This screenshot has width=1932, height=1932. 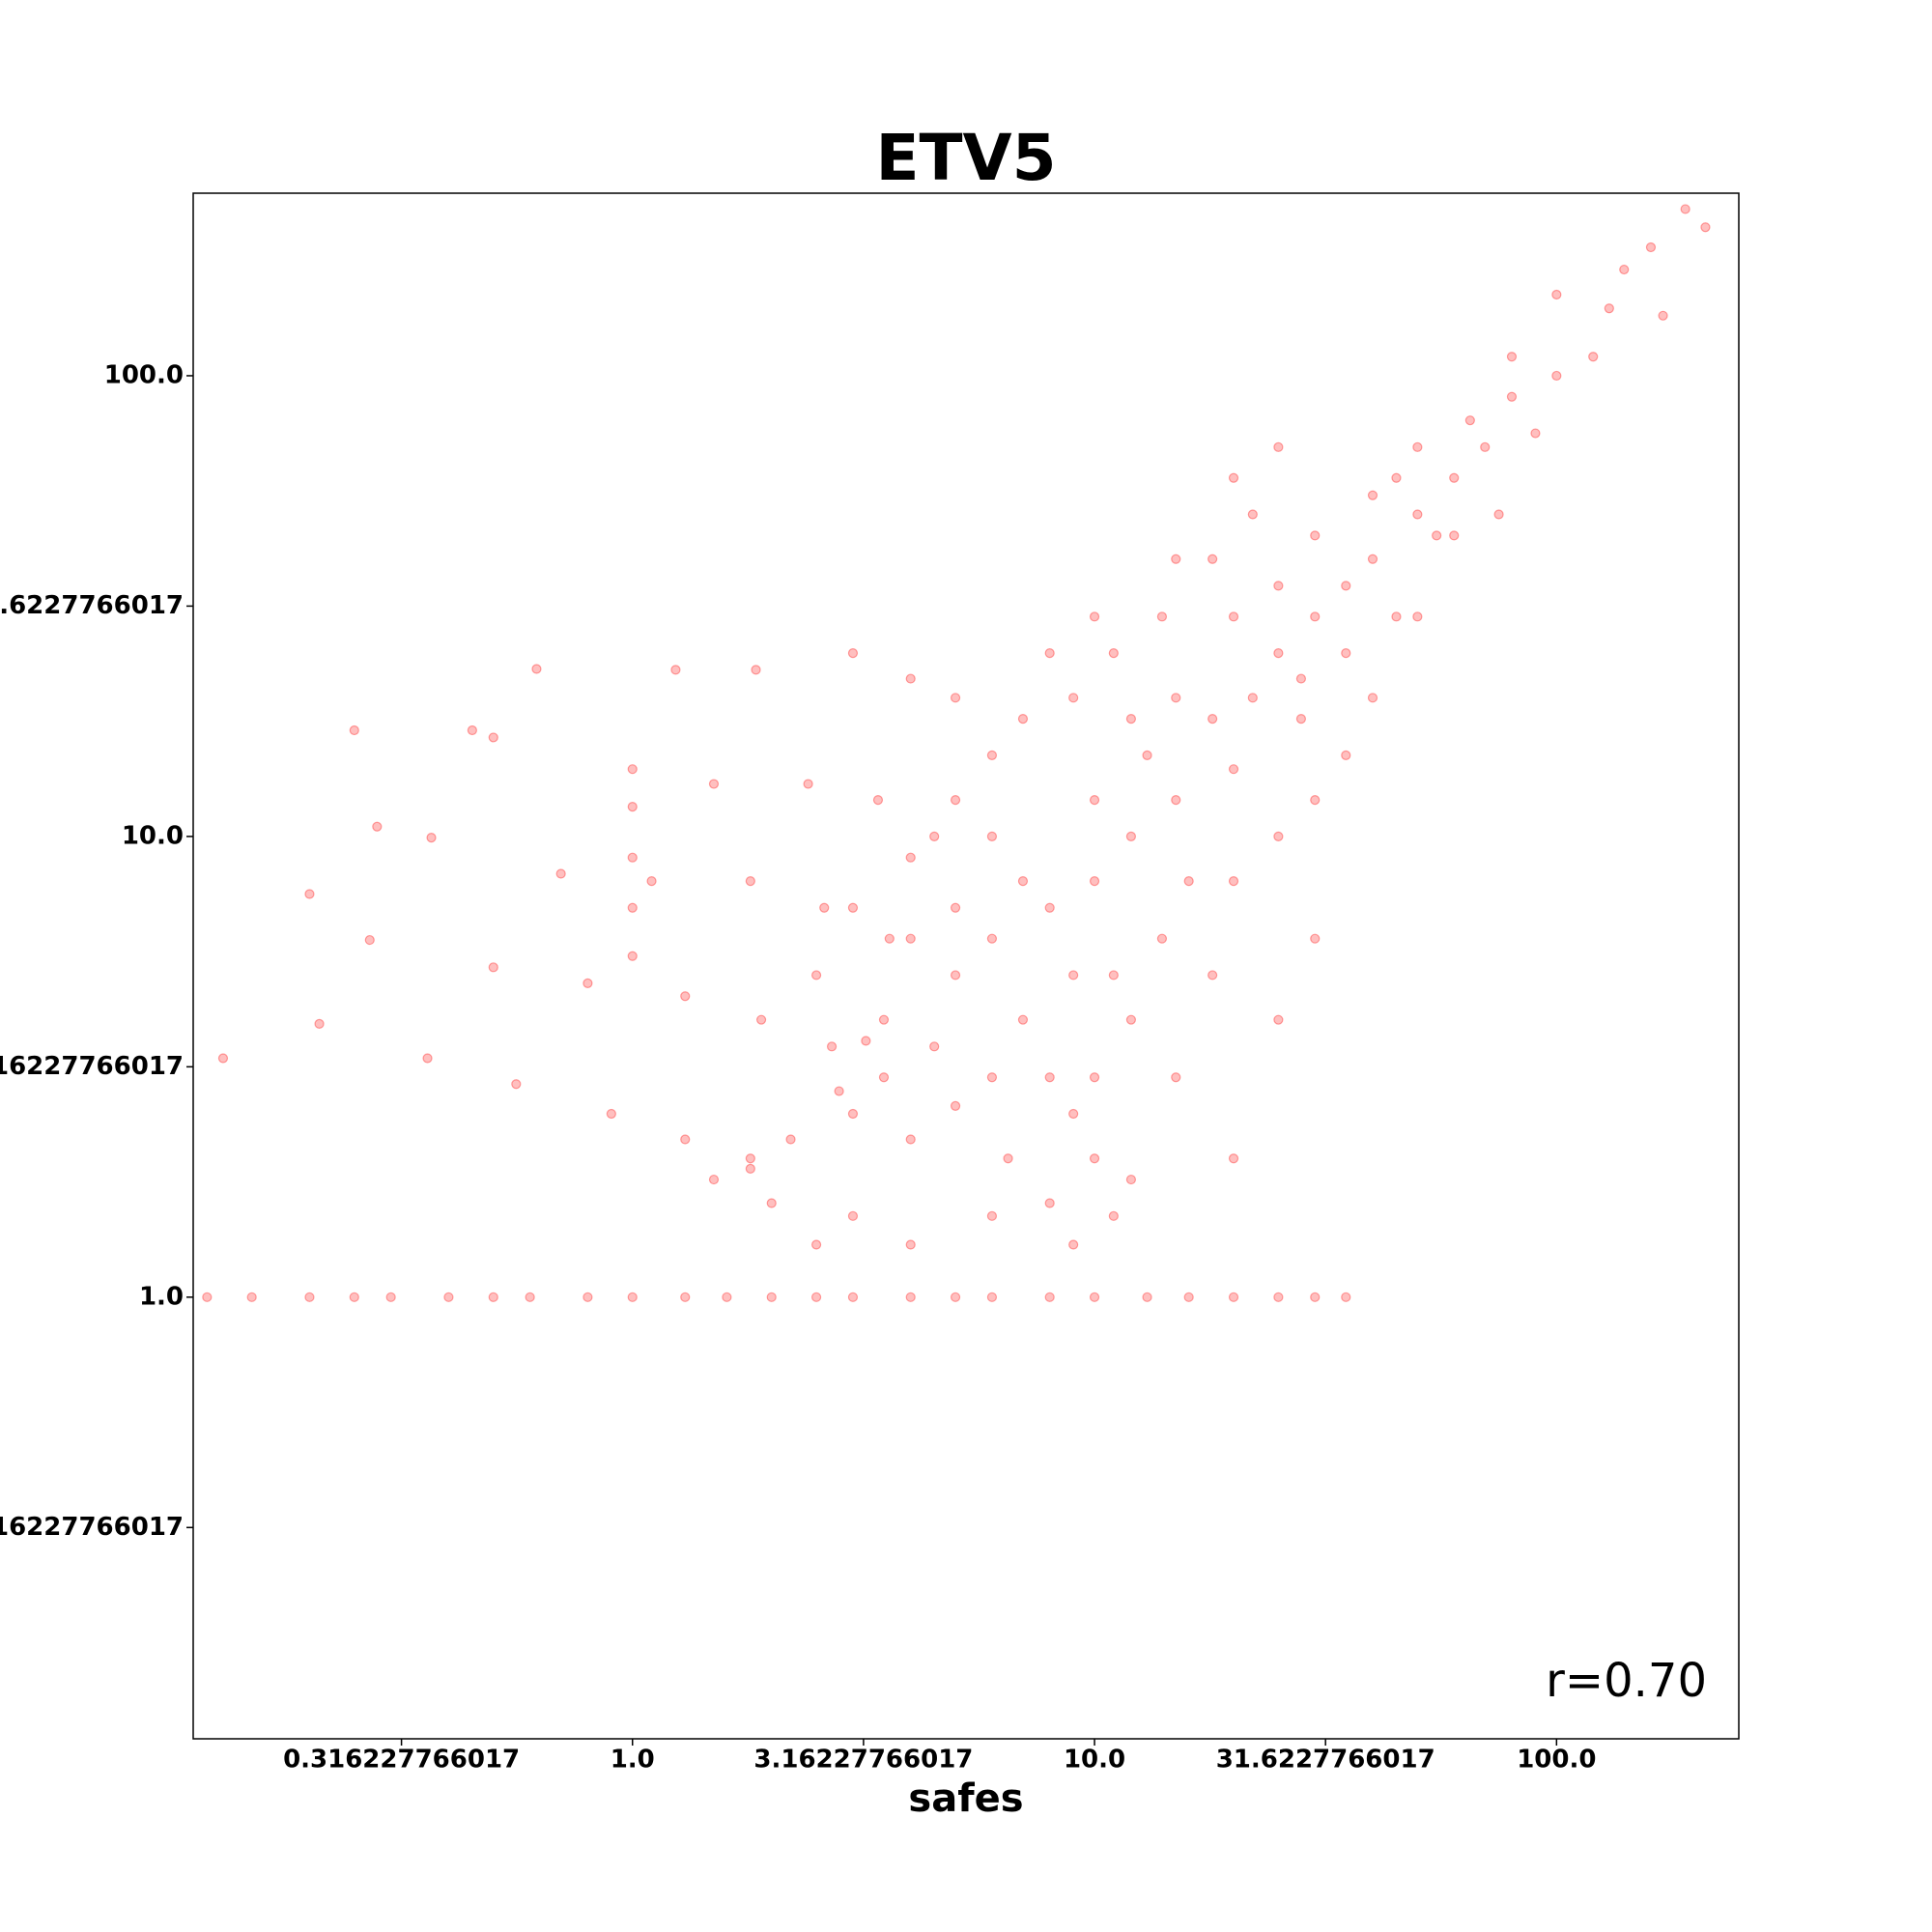 I want to click on x-tick-label: 3.16227766017, so click(x=863, y=1760).